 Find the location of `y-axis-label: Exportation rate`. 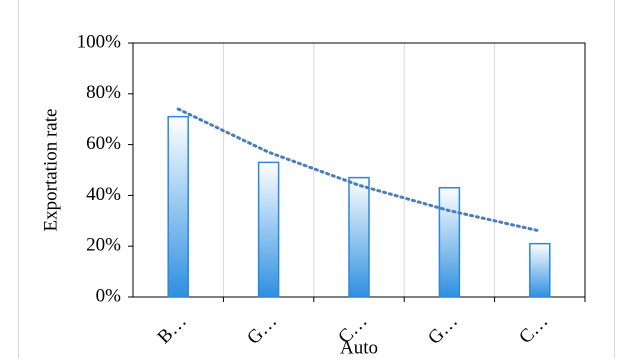

y-axis-label: Exportation rate is located at coordinates (50, 170).